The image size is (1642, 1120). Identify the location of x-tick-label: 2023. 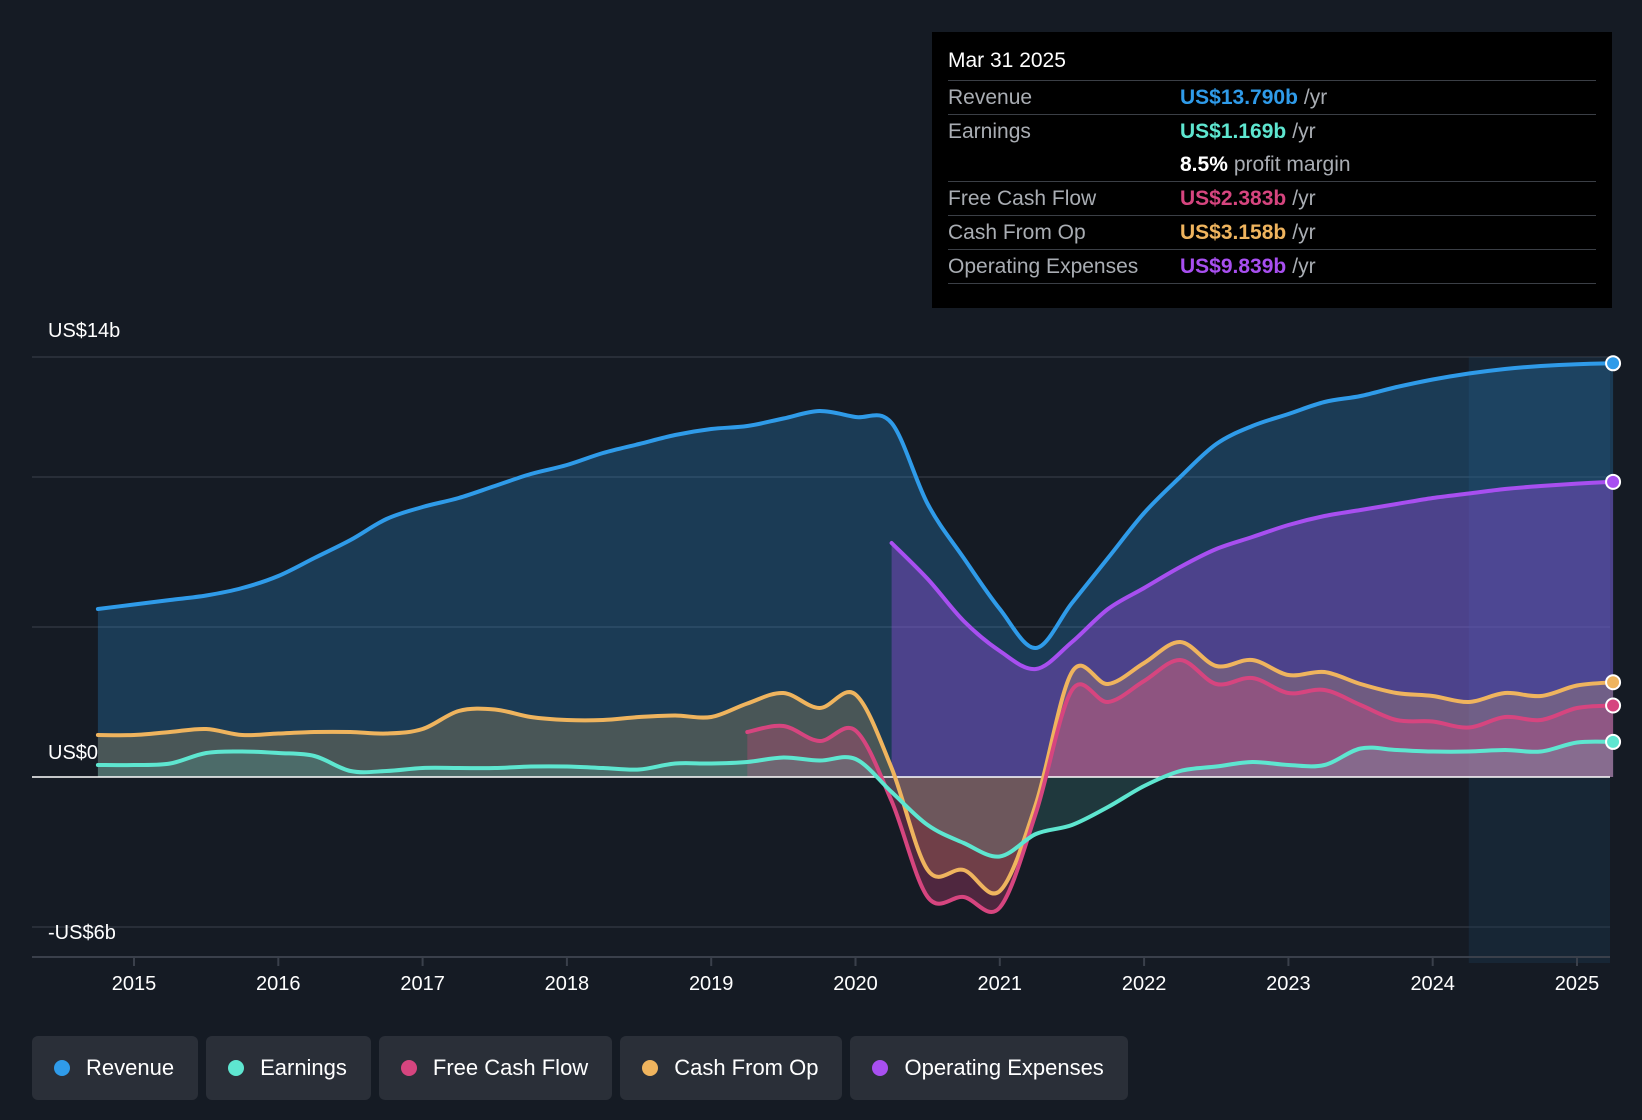
(1288, 984).